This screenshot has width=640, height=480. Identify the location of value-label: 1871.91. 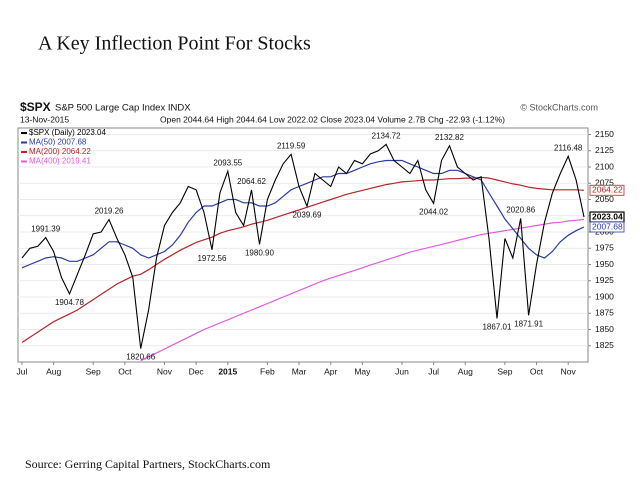
(528, 323).